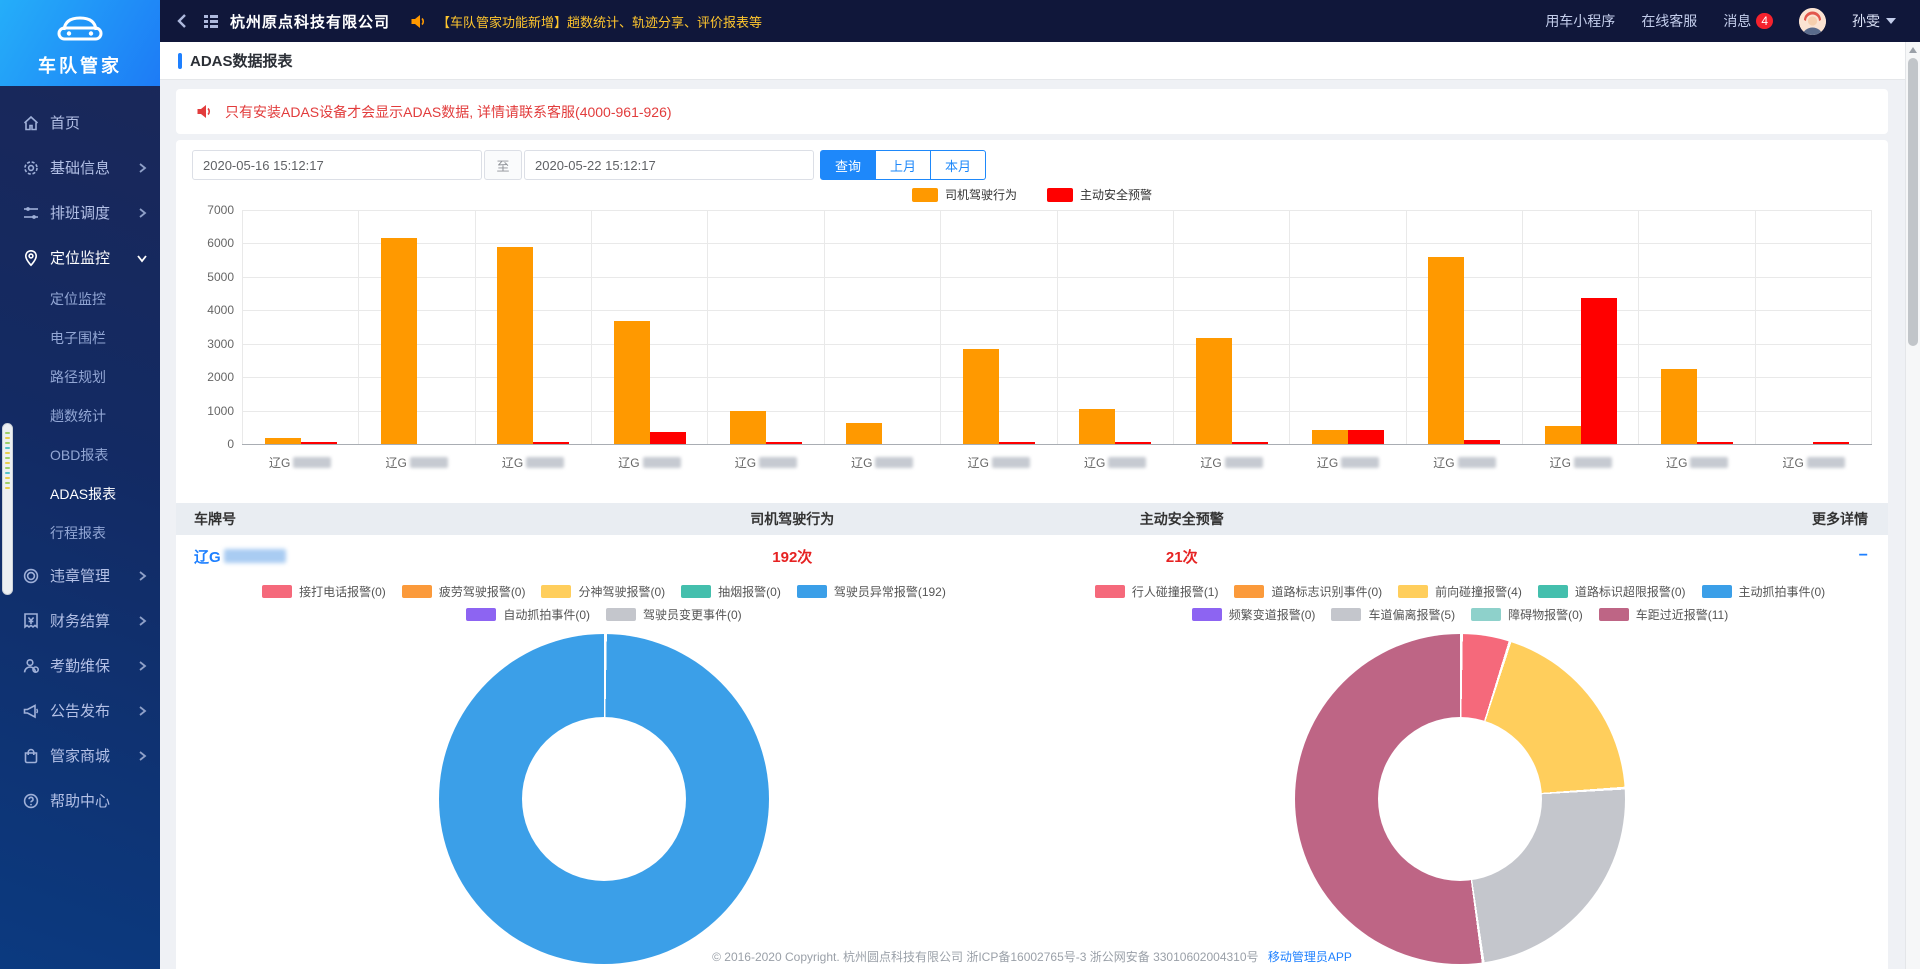 The width and height of the screenshot is (1920, 969). I want to click on legend-item: 自动抓拍事件(0), so click(528, 614).